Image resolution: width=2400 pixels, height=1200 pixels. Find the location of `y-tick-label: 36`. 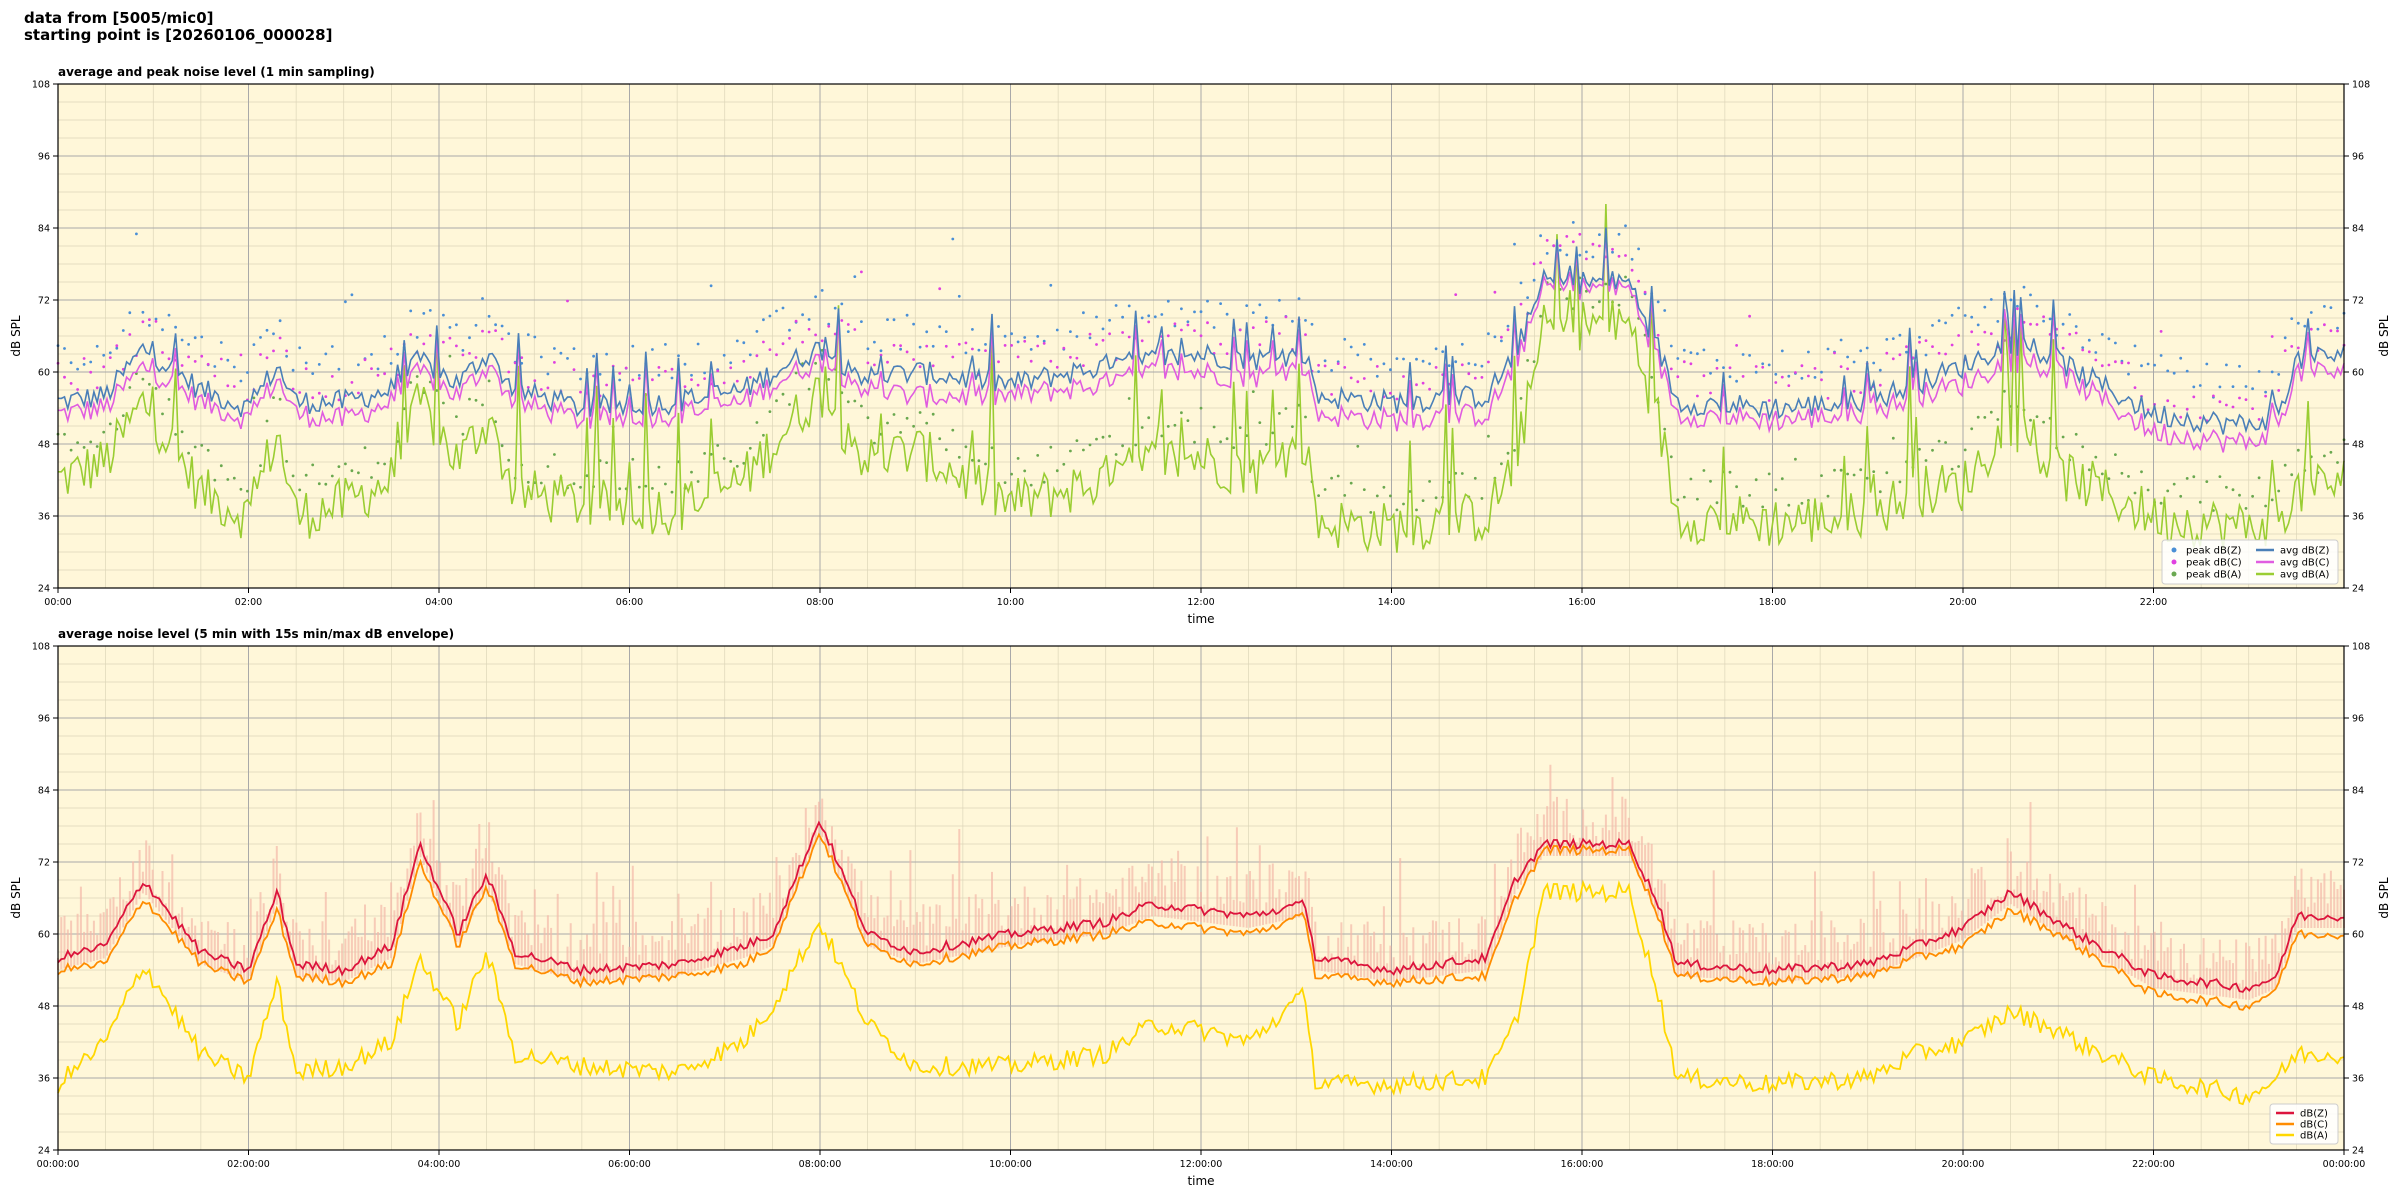

y-tick-label: 36 is located at coordinates (2358, 1079).